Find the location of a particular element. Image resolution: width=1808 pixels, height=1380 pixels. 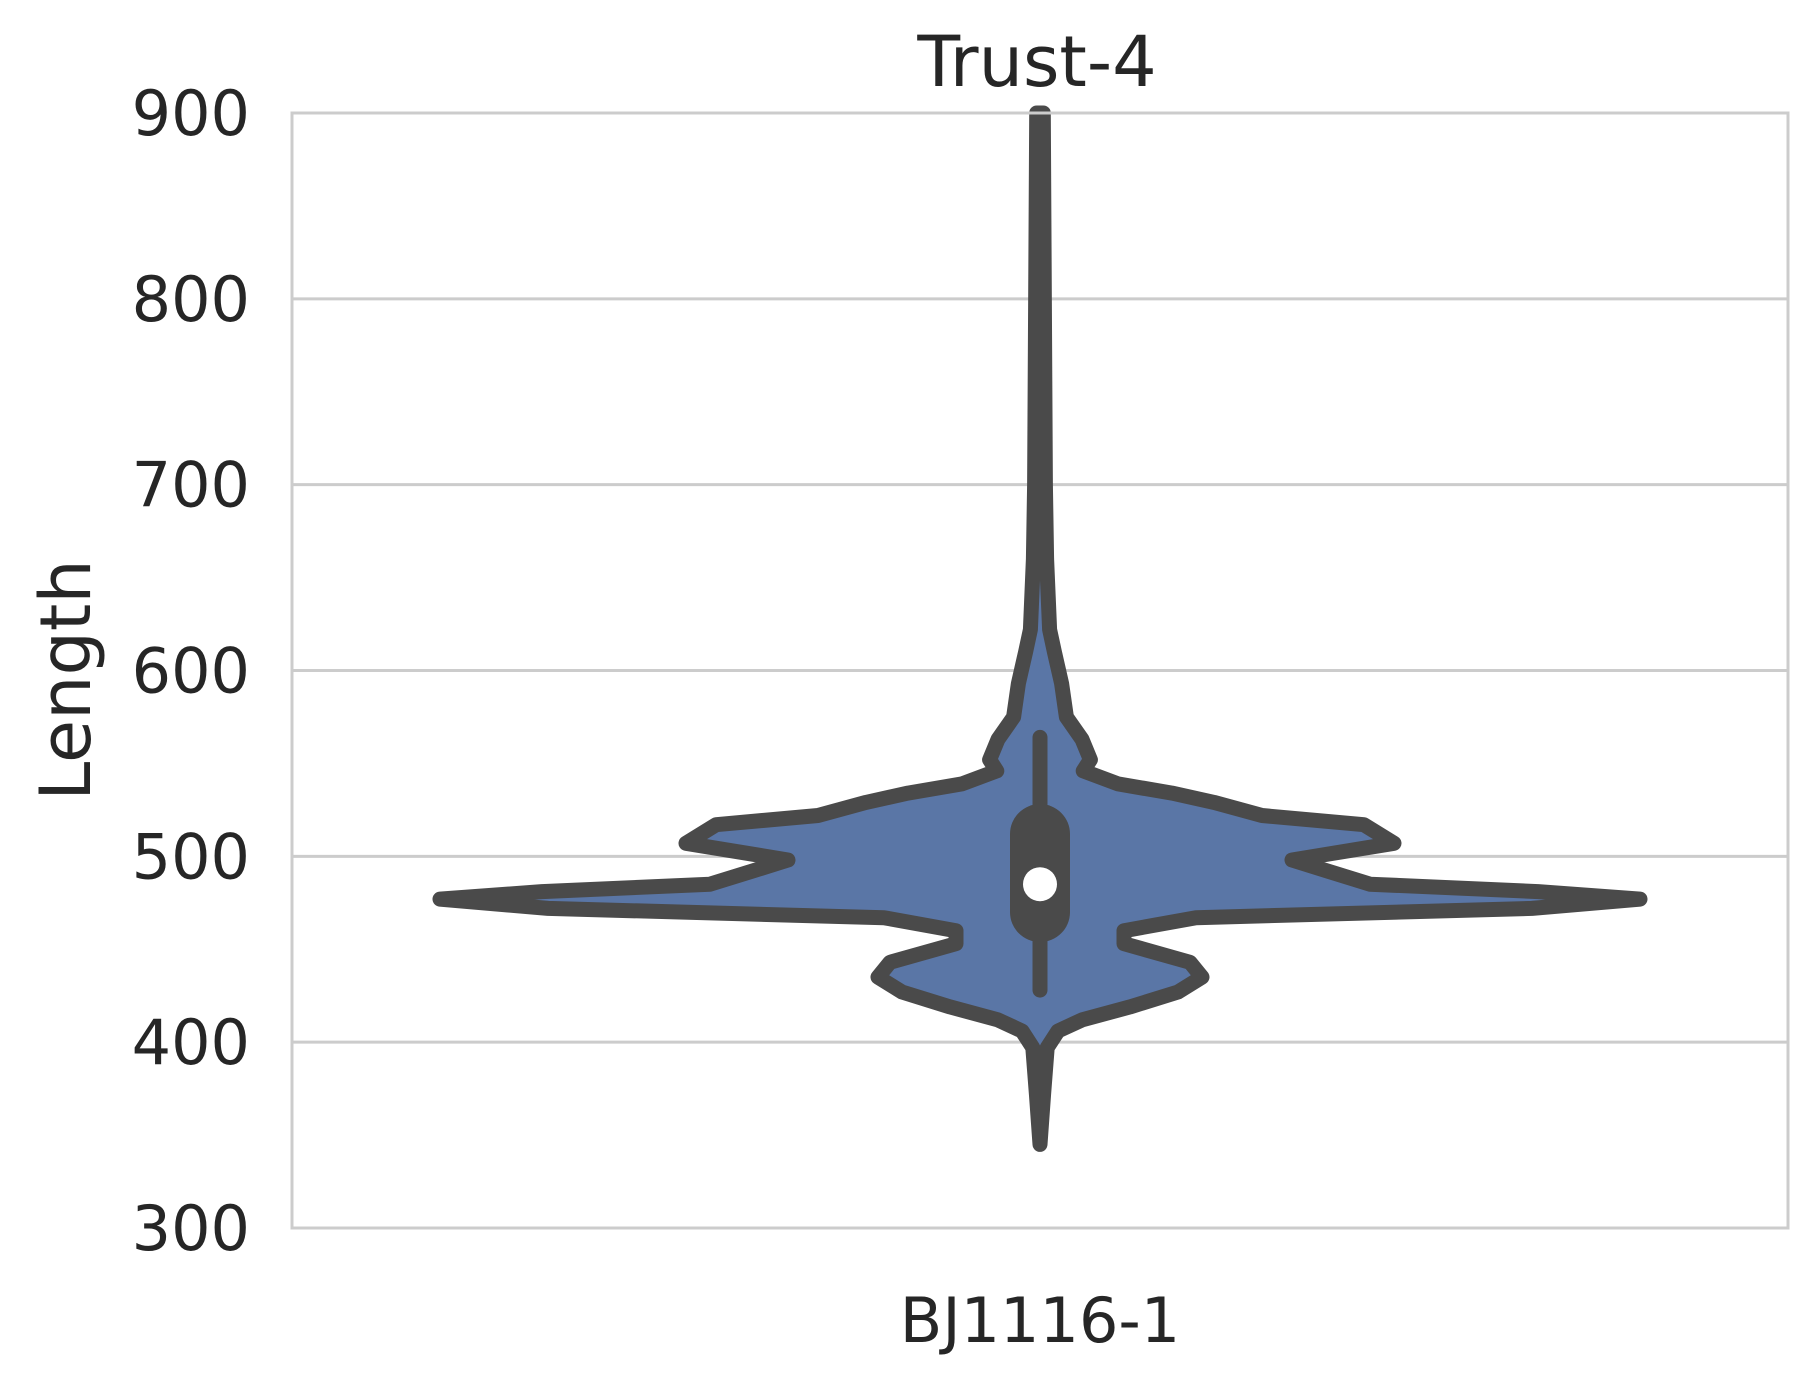

chart-title: Trust-4 is located at coordinates (1036, 62).